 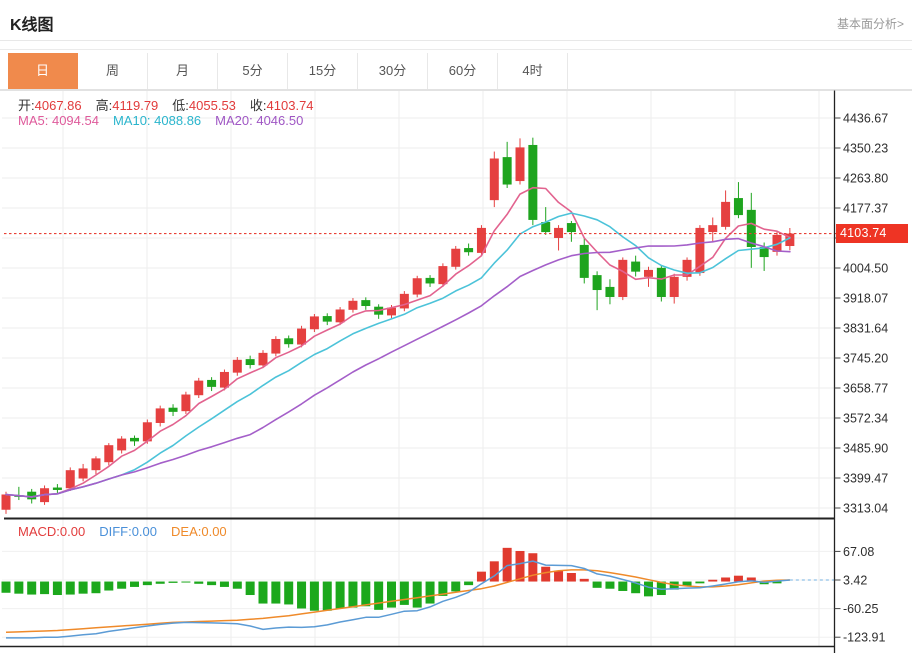 I want to click on legend-value: 4119.79, so click(x=135, y=105).